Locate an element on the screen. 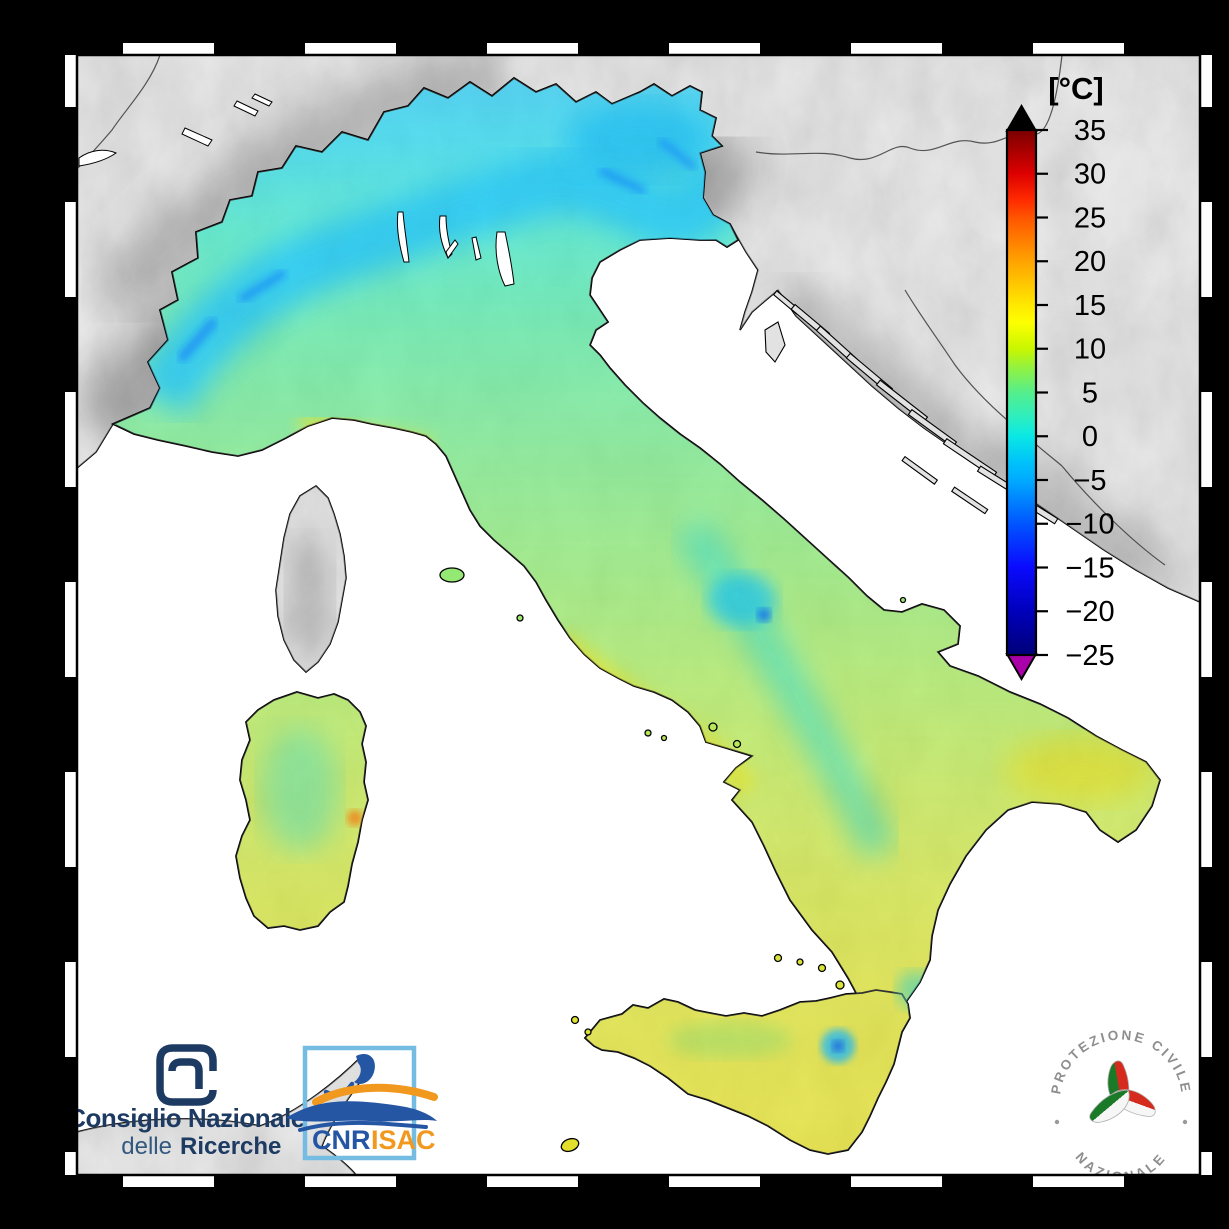 This screenshot has width=1229, height=1229. frame-ticks-top is located at coordinates (638, 49).